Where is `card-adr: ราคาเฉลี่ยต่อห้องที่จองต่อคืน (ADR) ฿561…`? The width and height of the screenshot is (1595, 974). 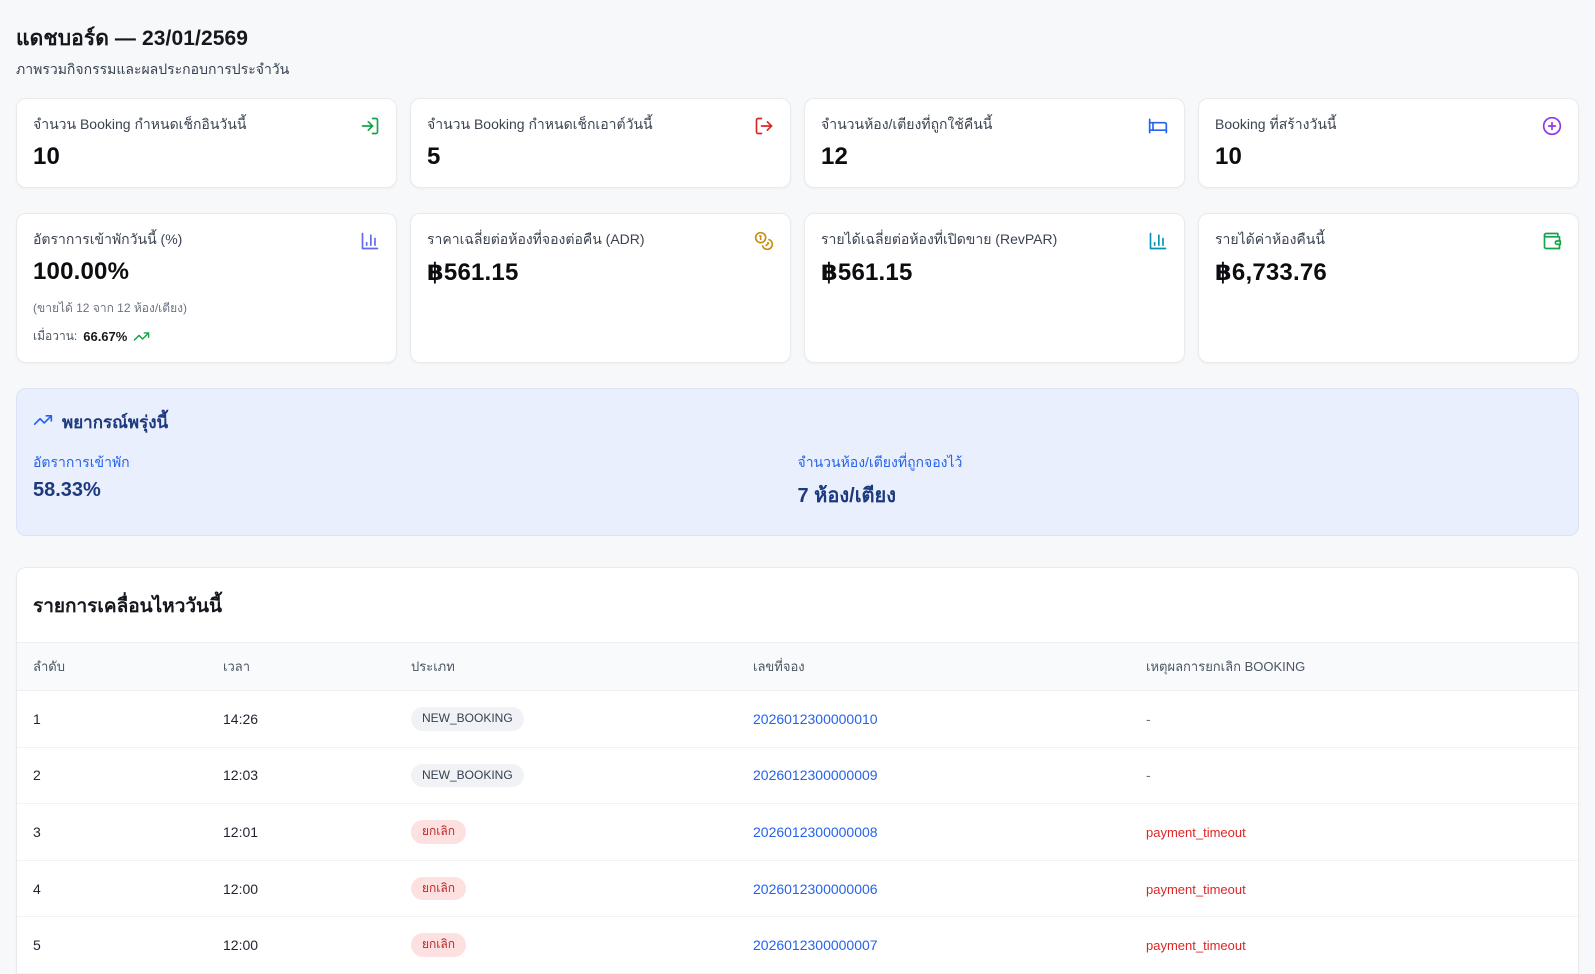
card-adr: ราคาเฉลี่ยต่อห้องที่จองต่อคืน (ADR) ฿561… is located at coordinates (600, 288).